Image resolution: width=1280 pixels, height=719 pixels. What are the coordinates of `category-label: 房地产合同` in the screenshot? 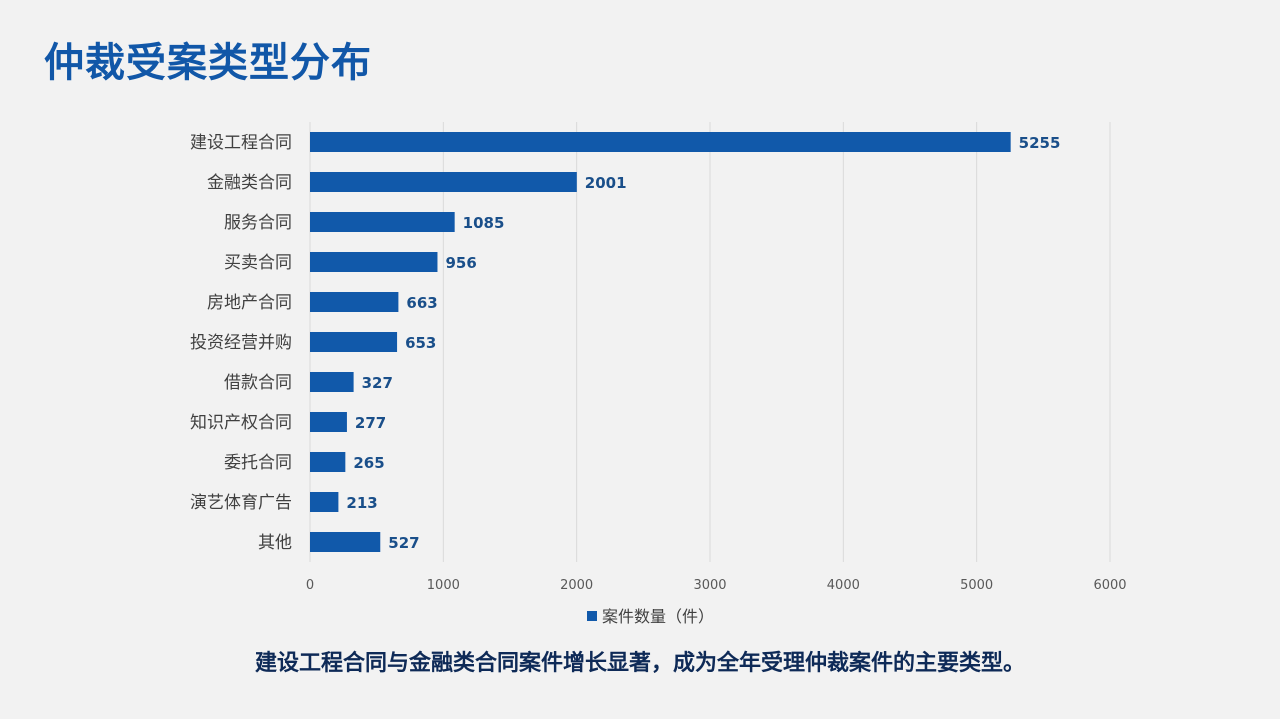 It's located at (249, 303).